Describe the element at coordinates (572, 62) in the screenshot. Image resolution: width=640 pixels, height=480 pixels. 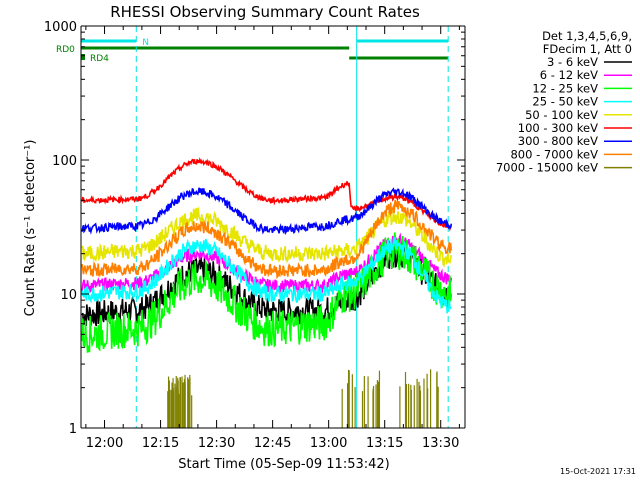
I see `legend-entry-label: 3 - 6 keV` at that location.